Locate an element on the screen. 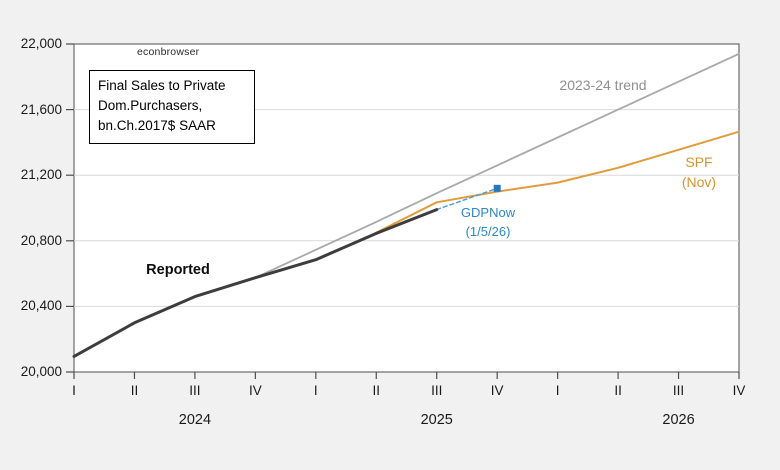 The width and height of the screenshot is (780, 470). series-marker-gdpnow-1-5-26- is located at coordinates (497, 188).